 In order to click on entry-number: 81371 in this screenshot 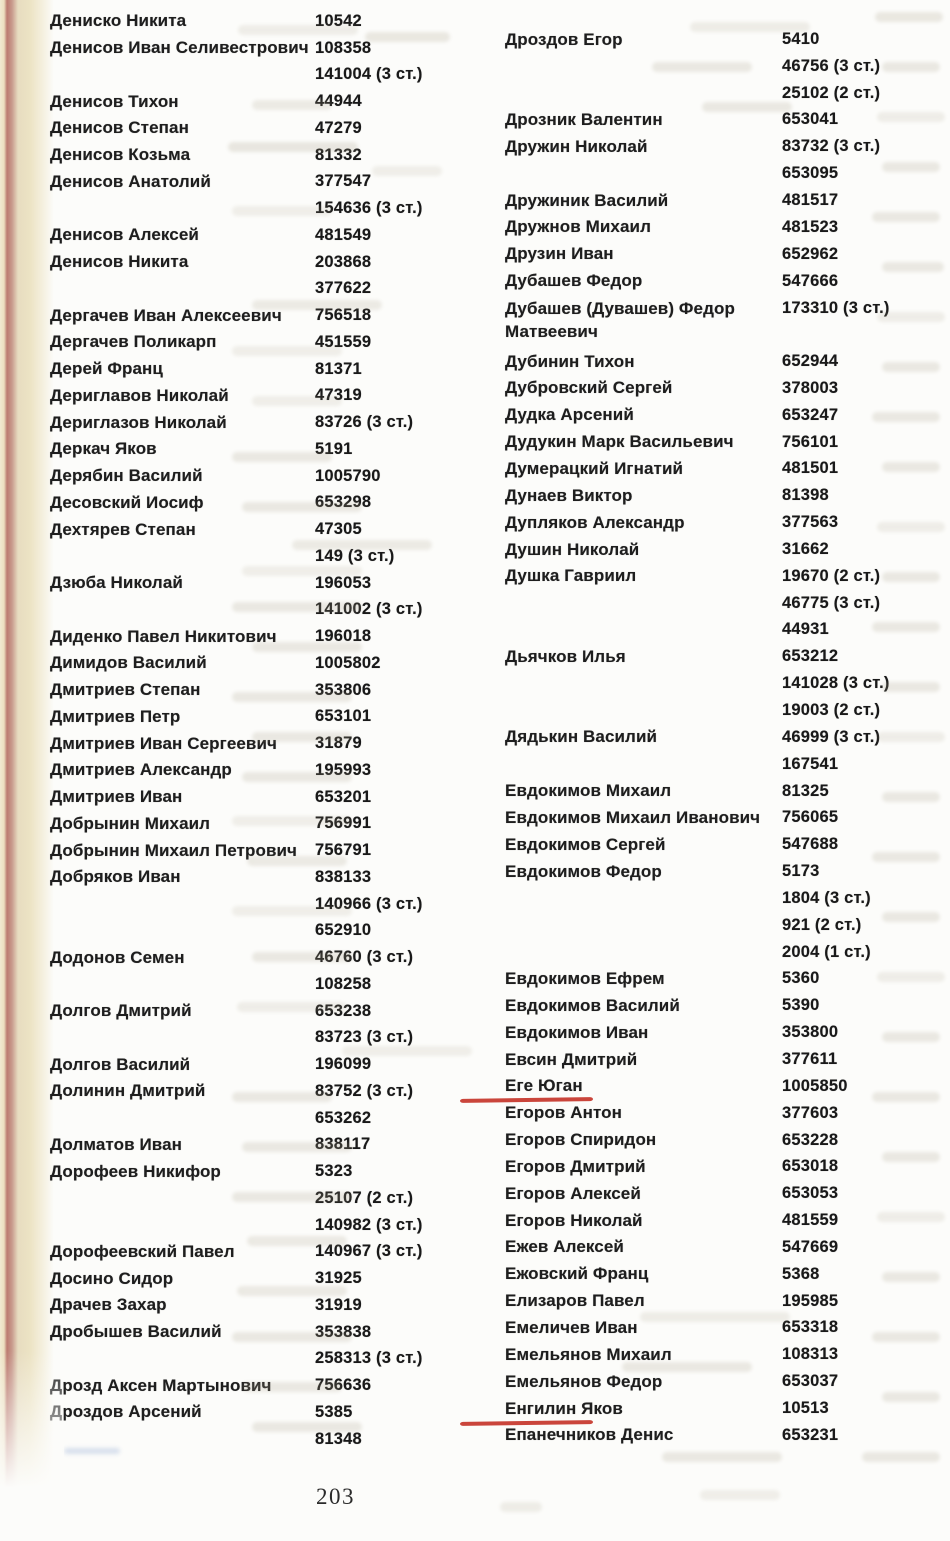, I will do `click(338, 368)`.